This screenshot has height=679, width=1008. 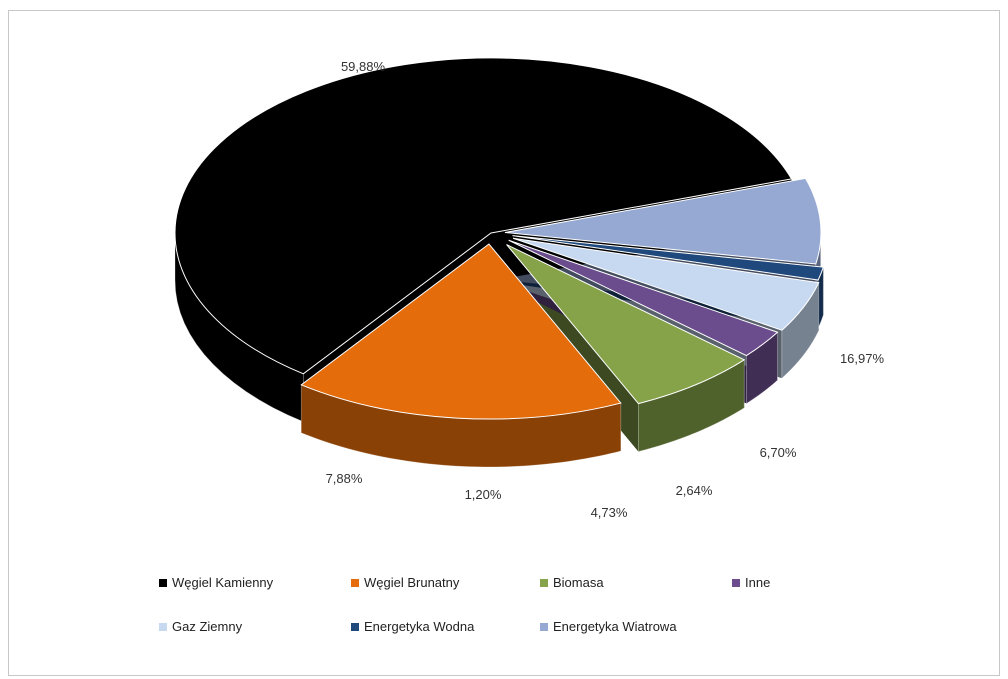 I want to click on data-label: 7,88%, so click(x=344, y=478).